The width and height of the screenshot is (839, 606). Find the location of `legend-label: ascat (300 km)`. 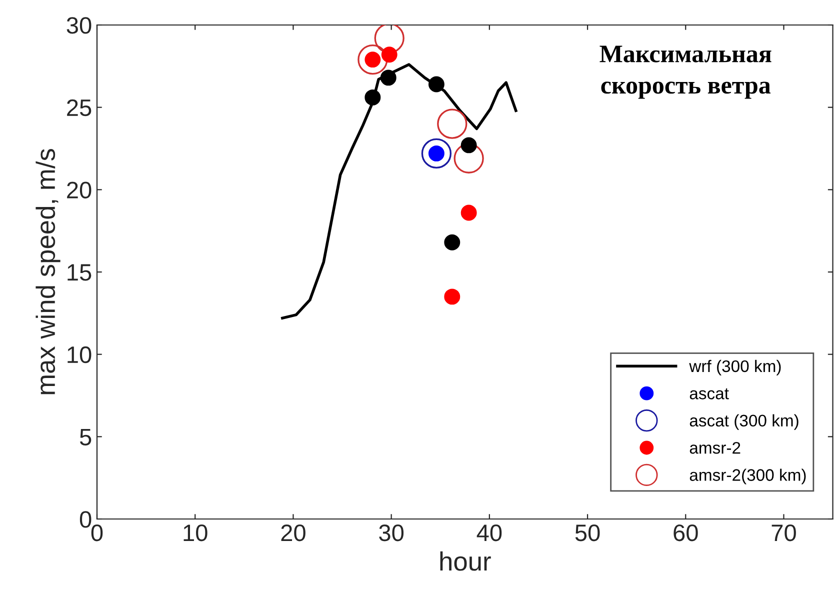

legend-label: ascat (300 km) is located at coordinates (744, 422).